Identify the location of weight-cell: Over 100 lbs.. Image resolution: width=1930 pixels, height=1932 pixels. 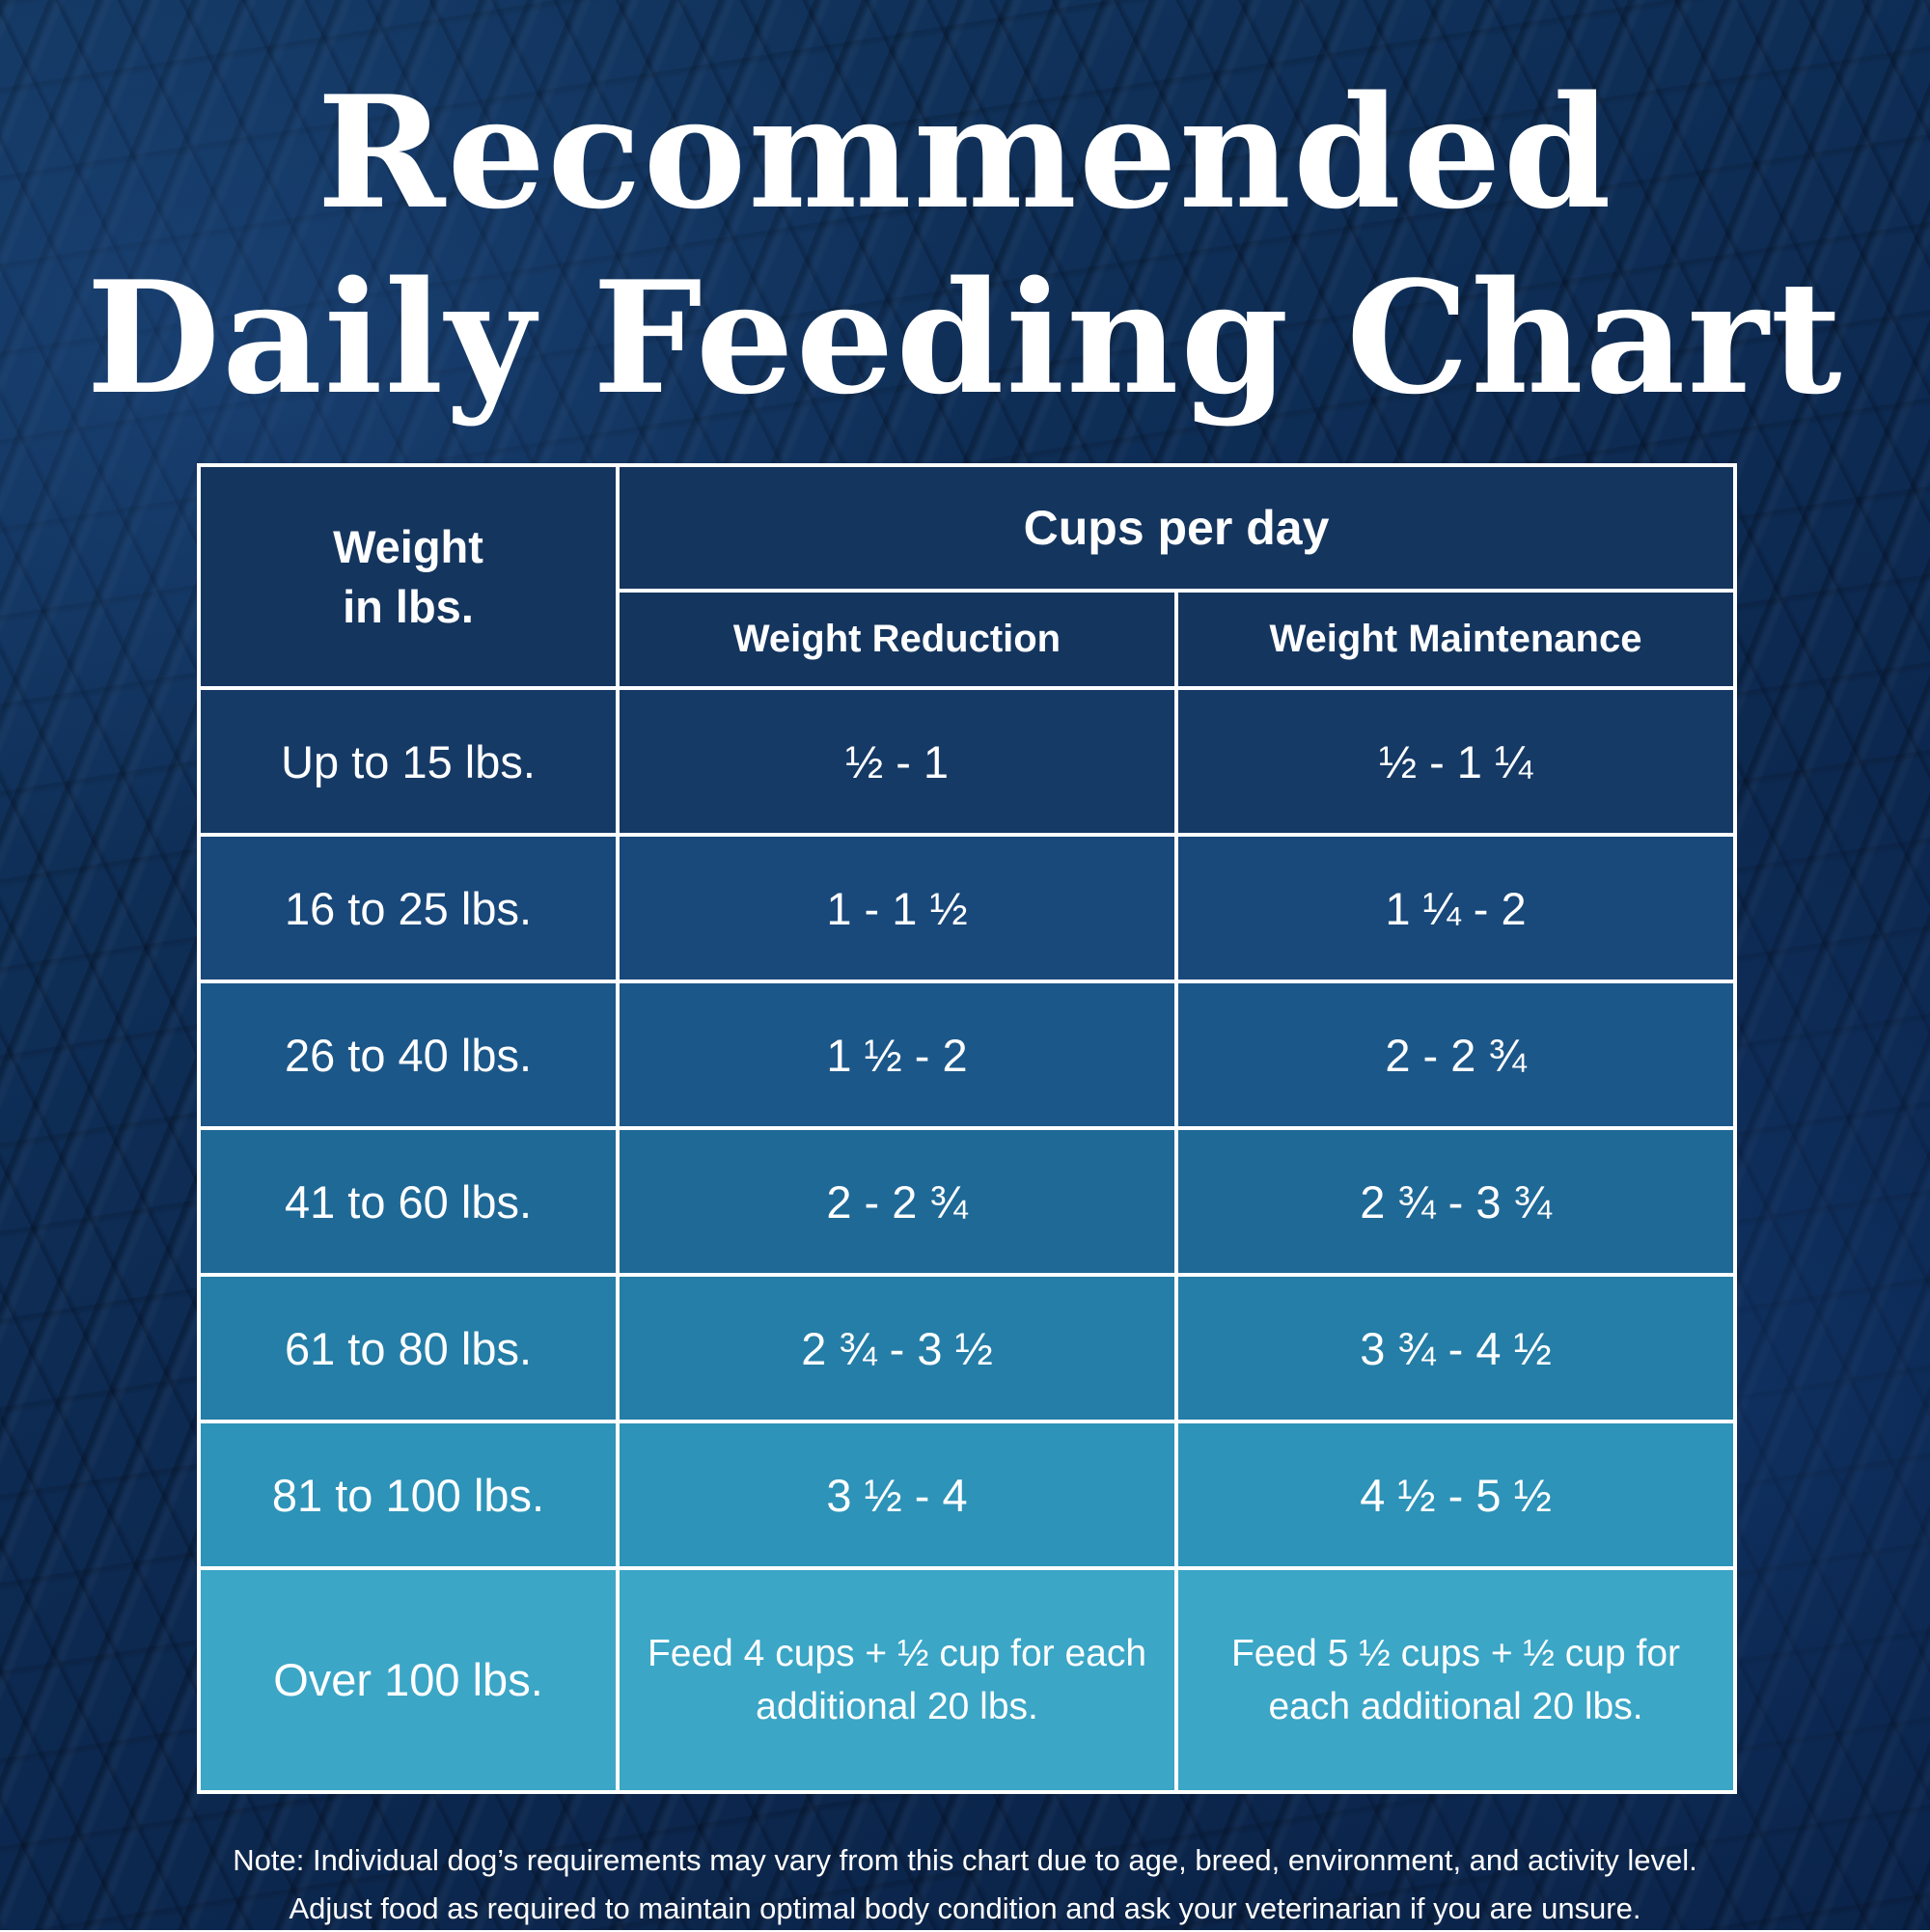
(408, 1680).